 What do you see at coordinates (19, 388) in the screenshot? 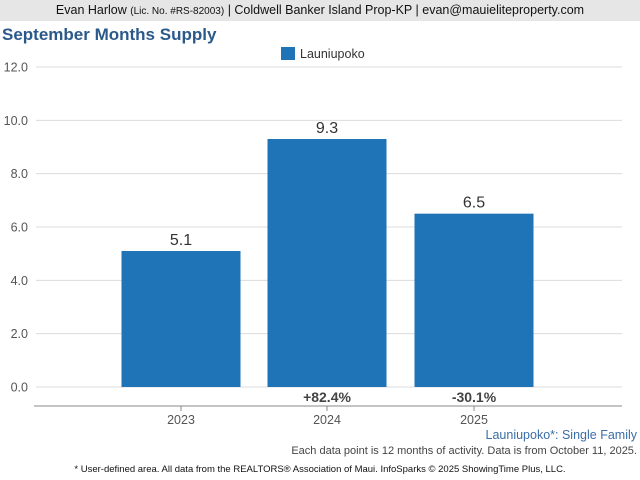
I see `y-tick-label: 0.0` at bounding box center [19, 388].